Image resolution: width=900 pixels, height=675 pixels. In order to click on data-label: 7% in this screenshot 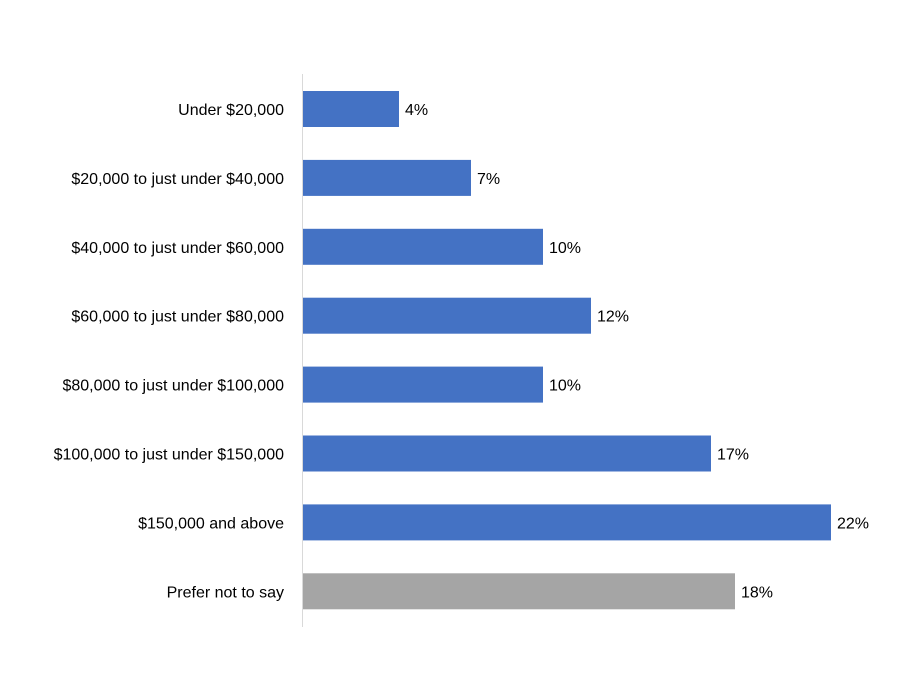, I will do `click(488, 179)`.